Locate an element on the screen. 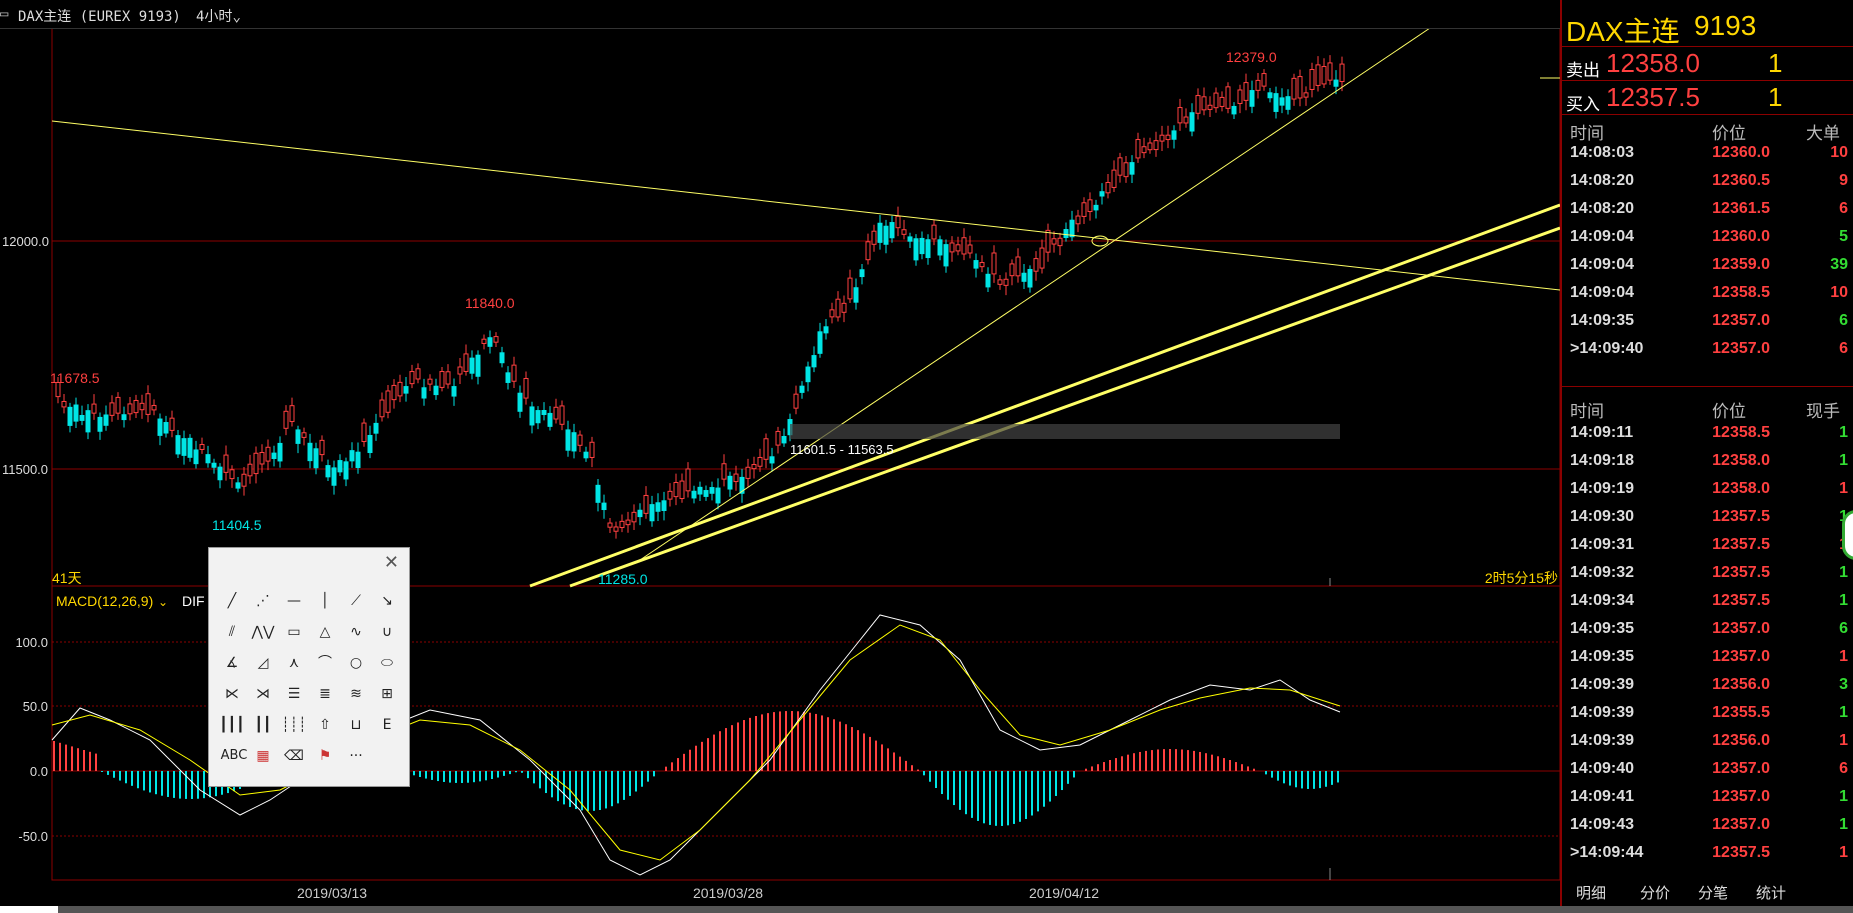  polyline-icon: ⋀⋁ is located at coordinates (263, 632).